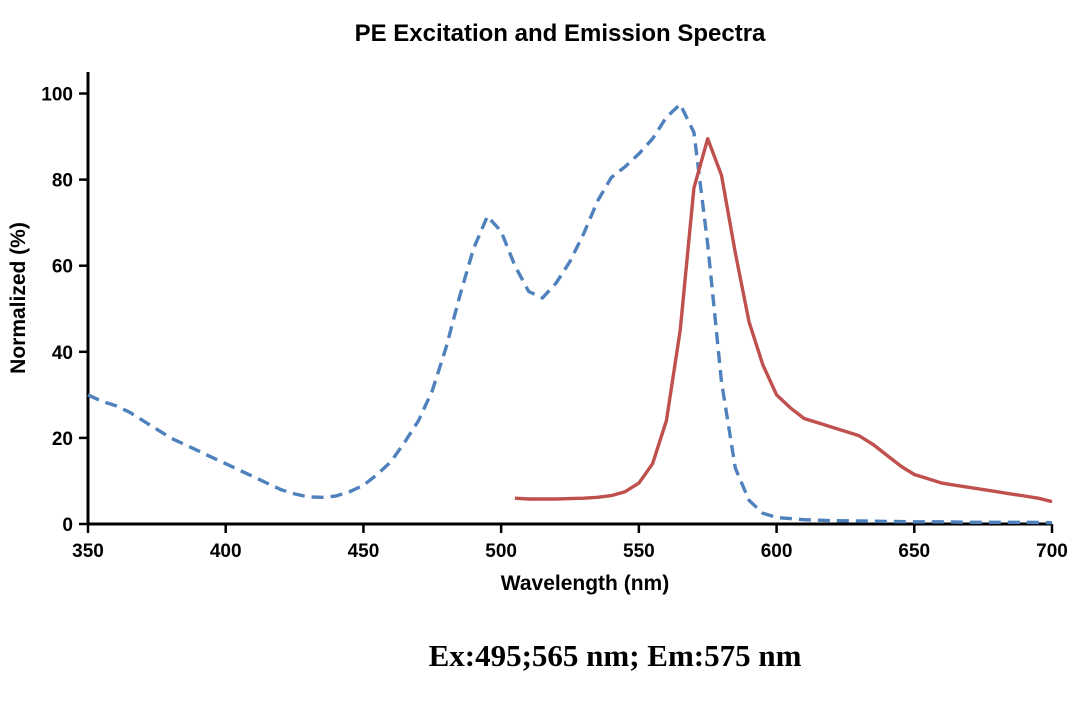 Image resolution: width=1090 pixels, height=704 pixels. What do you see at coordinates (914, 551) in the screenshot?
I see `x-tick-label: 650` at bounding box center [914, 551].